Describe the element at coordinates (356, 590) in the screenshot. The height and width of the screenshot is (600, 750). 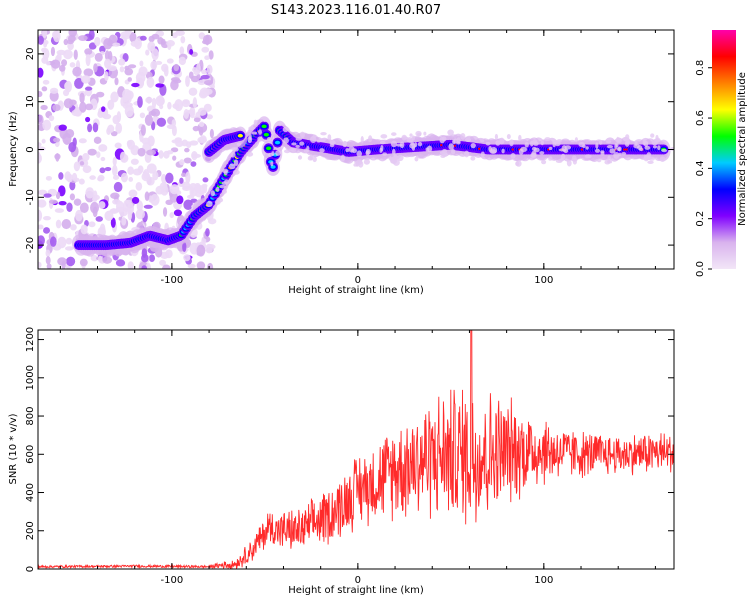
I see `snr-x-axis-label: Height of straight line (km)` at that location.